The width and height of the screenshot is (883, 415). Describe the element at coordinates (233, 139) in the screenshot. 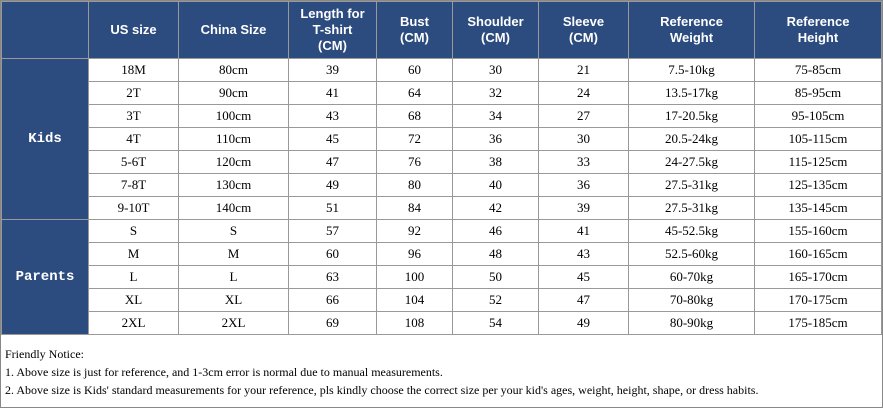

I see `data-cell: 110cm` at that location.